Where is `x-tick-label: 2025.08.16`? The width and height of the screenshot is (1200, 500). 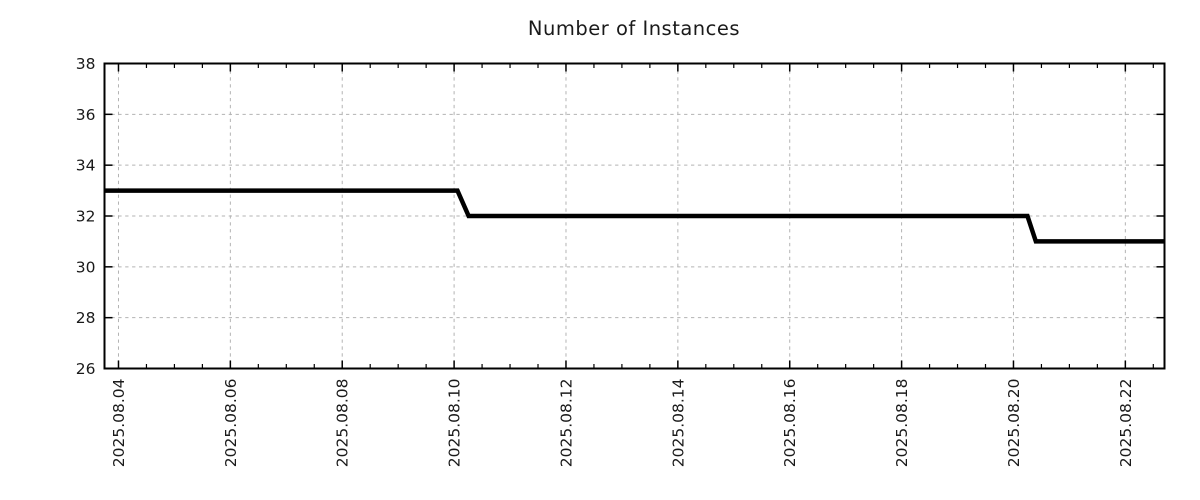 x-tick-label: 2025.08.16 is located at coordinates (790, 423).